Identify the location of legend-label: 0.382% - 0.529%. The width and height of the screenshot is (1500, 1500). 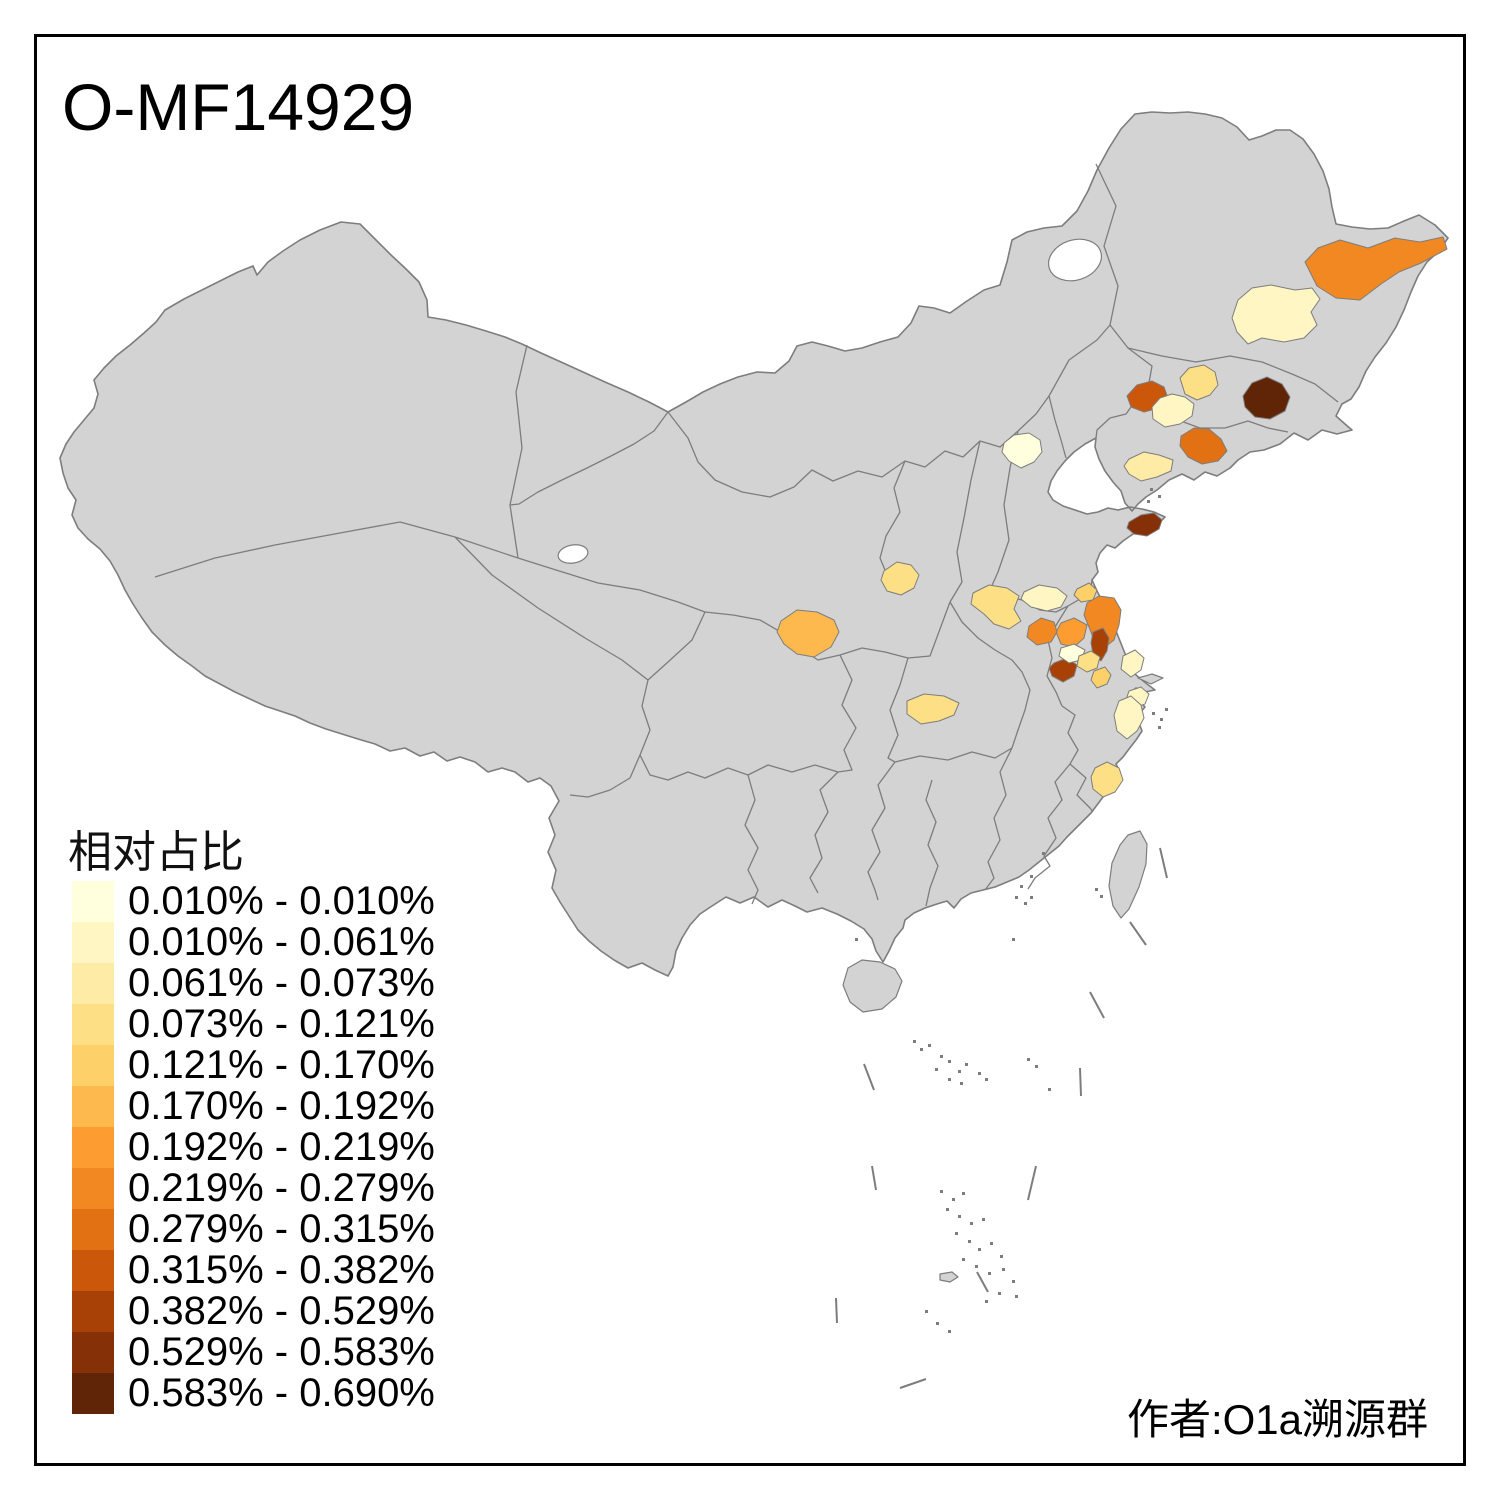
(281, 1311).